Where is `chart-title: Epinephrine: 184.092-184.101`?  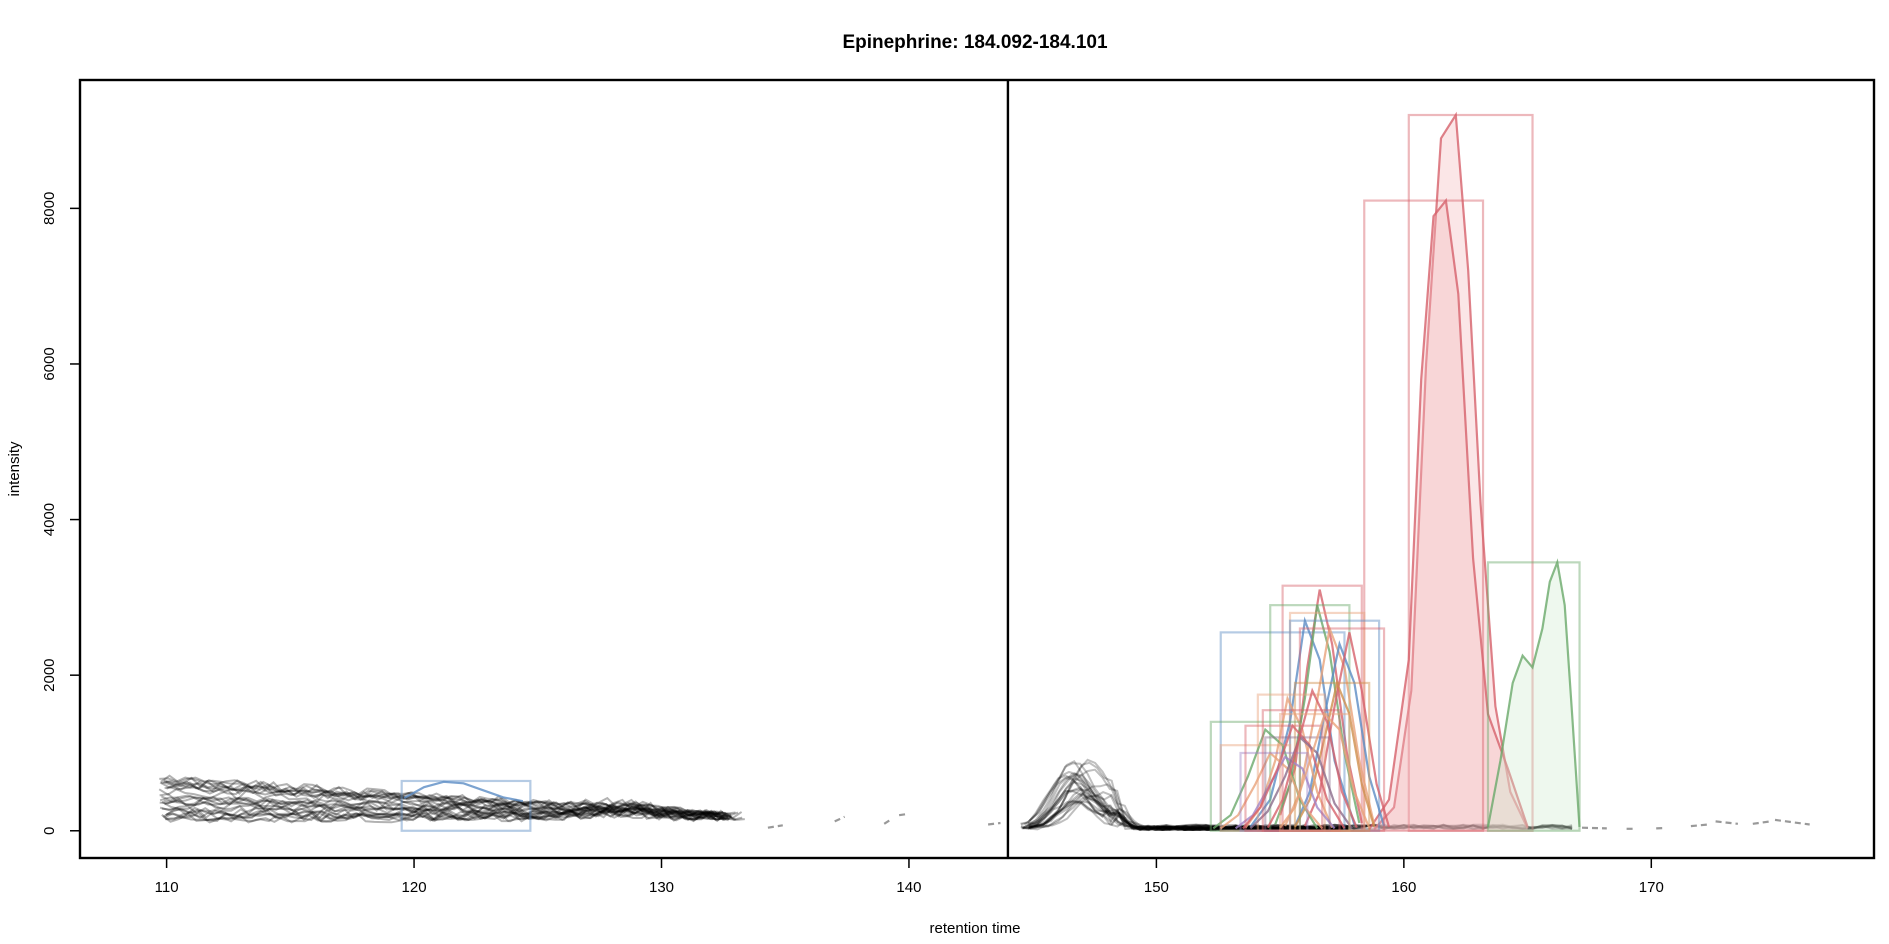 chart-title: Epinephrine: 184.092-184.101 is located at coordinates (975, 42).